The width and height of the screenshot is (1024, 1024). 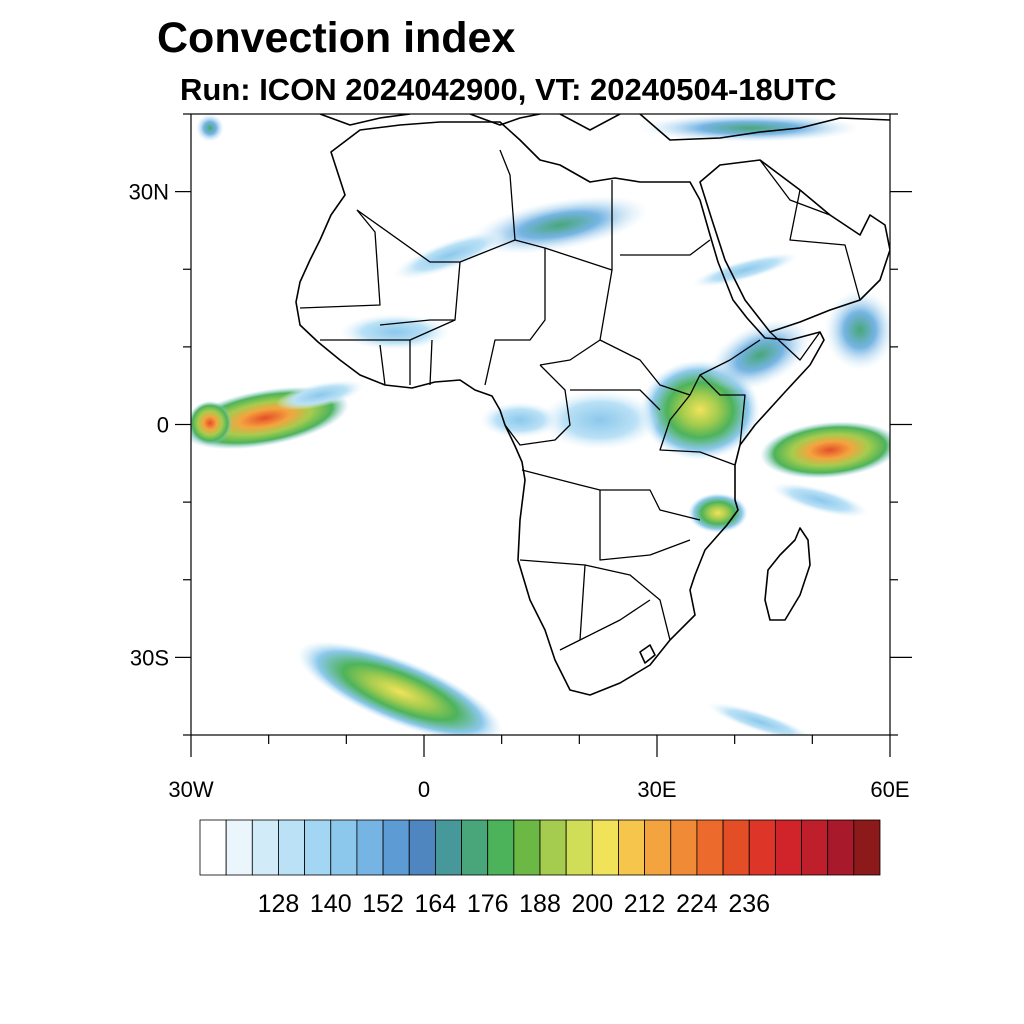 What do you see at coordinates (331, 904) in the screenshot?
I see `color-bar-label: 140` at bounding box center [331, 904].